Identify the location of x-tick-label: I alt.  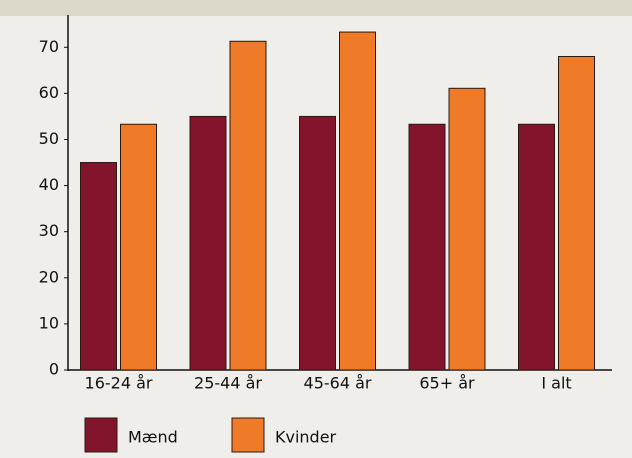
(556, 383).